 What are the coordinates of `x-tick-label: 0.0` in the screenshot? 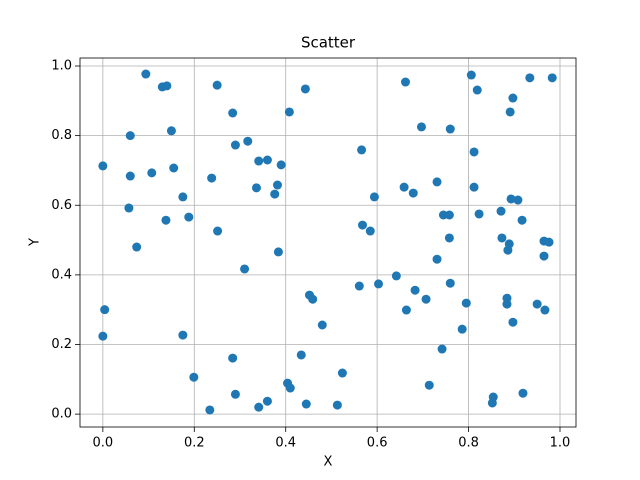 It's located at (103, 443).